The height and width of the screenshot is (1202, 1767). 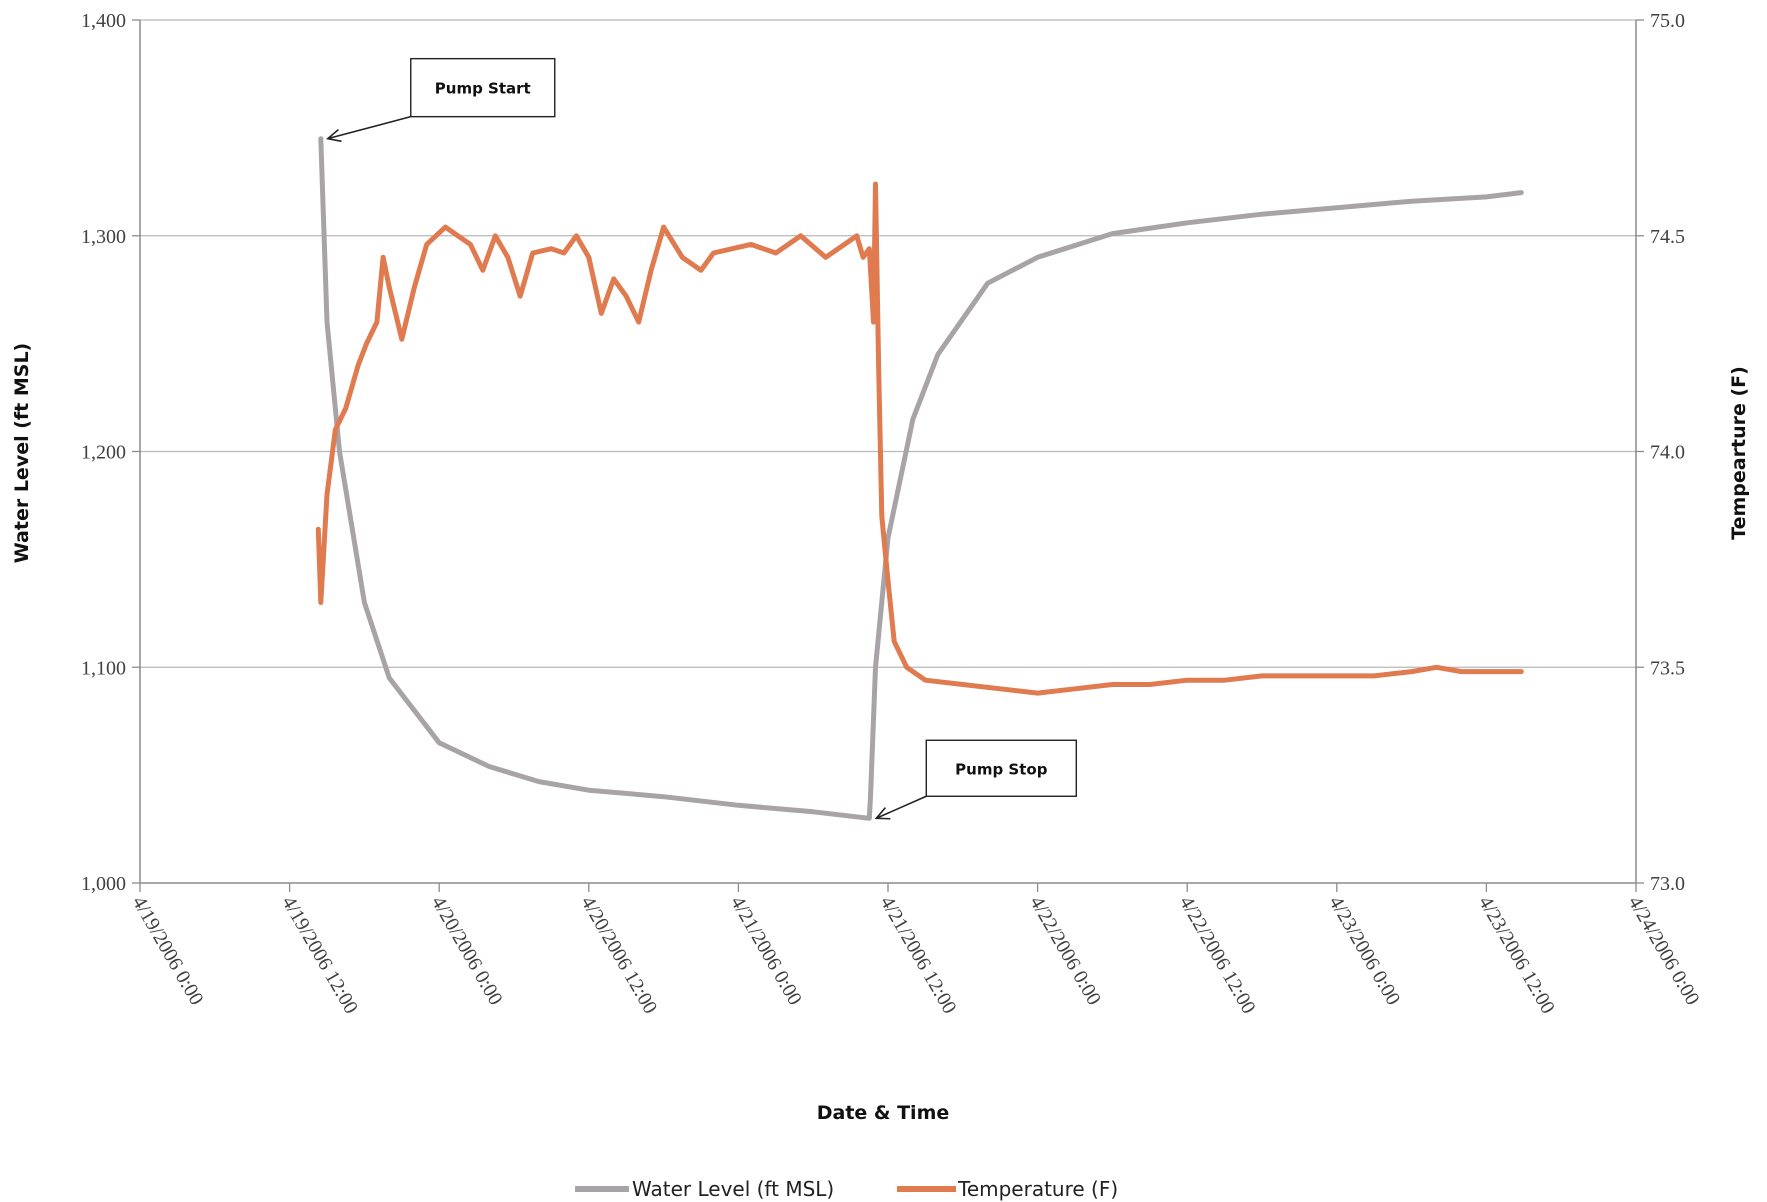 What do you see at coordinates (103, 237) in the screenshot?
I see `y-tick-label: 1,300` at bounding box center [103, 237].